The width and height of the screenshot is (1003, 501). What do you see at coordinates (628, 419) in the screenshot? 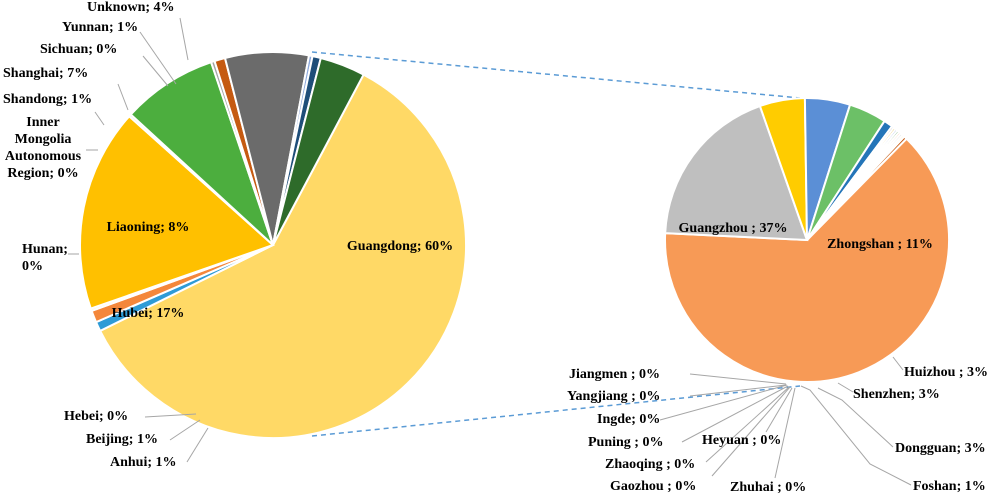
I see `label-ingde: Ingde; 0%` at bounding box center [628, 419].